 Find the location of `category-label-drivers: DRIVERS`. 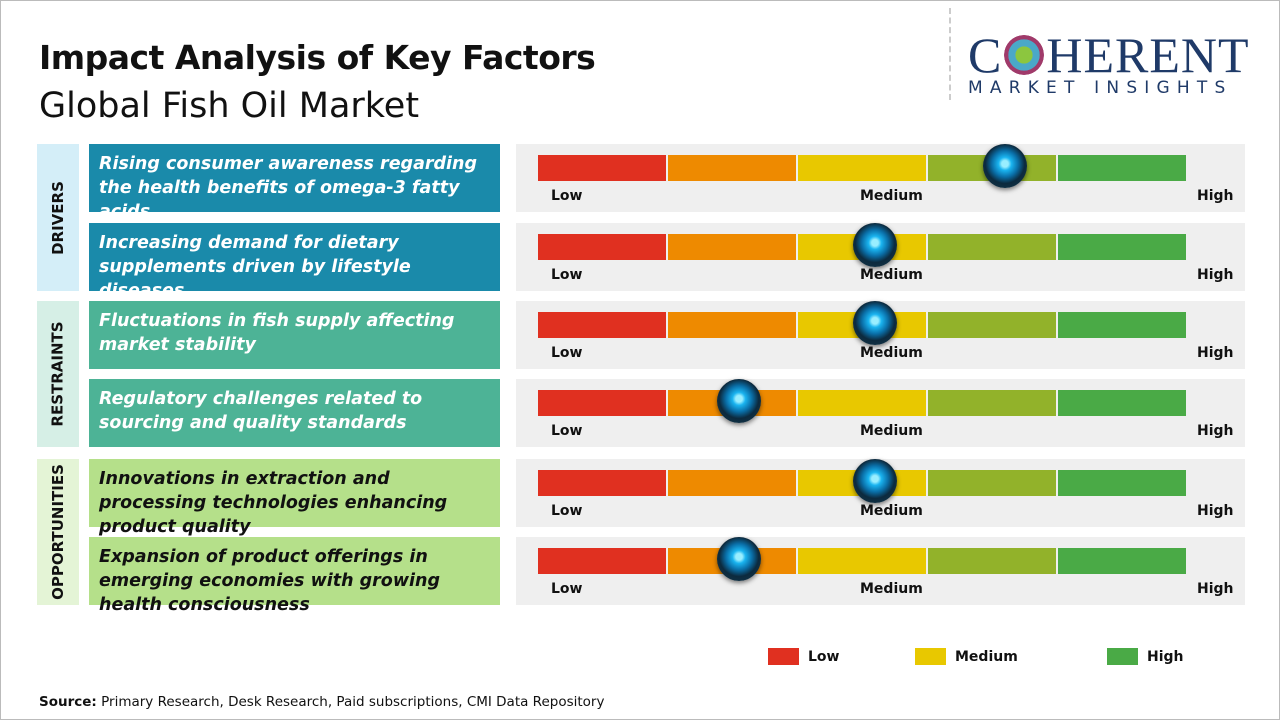

category-label-drivers: DRIVERS is located at coordinates (58, 217).